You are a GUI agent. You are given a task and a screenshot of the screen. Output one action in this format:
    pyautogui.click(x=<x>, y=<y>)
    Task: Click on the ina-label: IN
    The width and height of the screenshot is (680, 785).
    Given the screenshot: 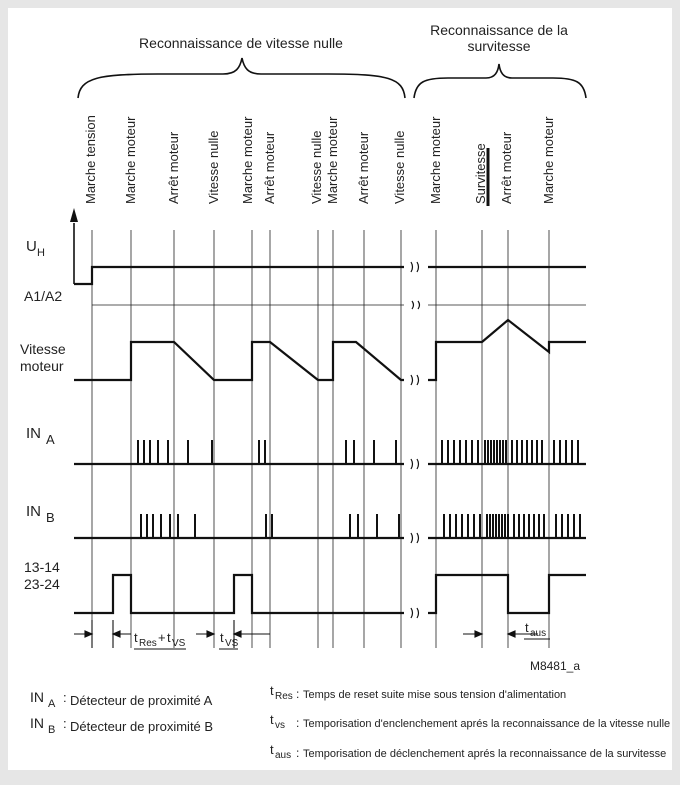 What is the action you would take?
    pyautogui.click(x=33, y=433)
    